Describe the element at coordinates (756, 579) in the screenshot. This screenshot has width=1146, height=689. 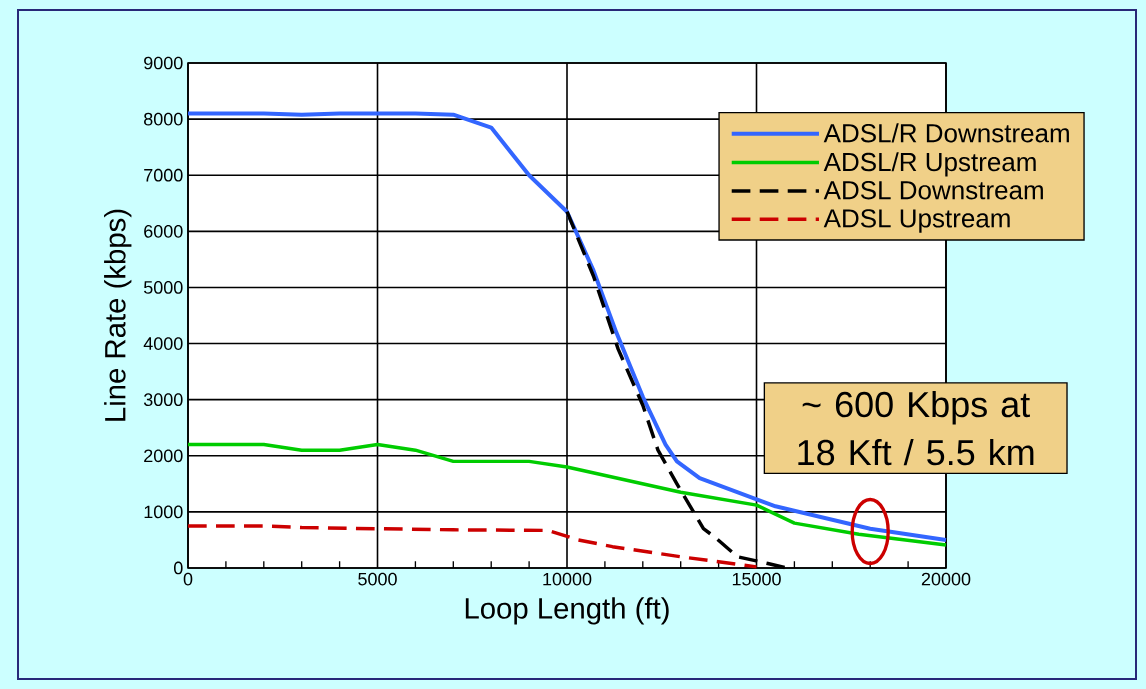
I see `x-tick-label: 15000` at that location.